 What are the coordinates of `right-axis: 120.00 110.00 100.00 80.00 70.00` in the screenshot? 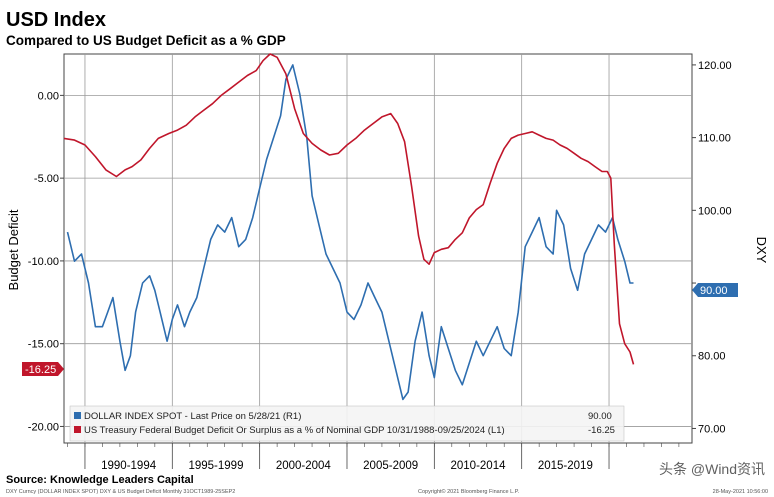 It's located at (712, 247).